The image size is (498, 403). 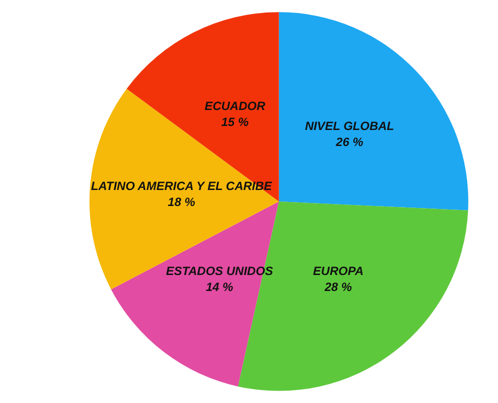 I want to click on data-label: 14 %, so click(x=220, y=287).